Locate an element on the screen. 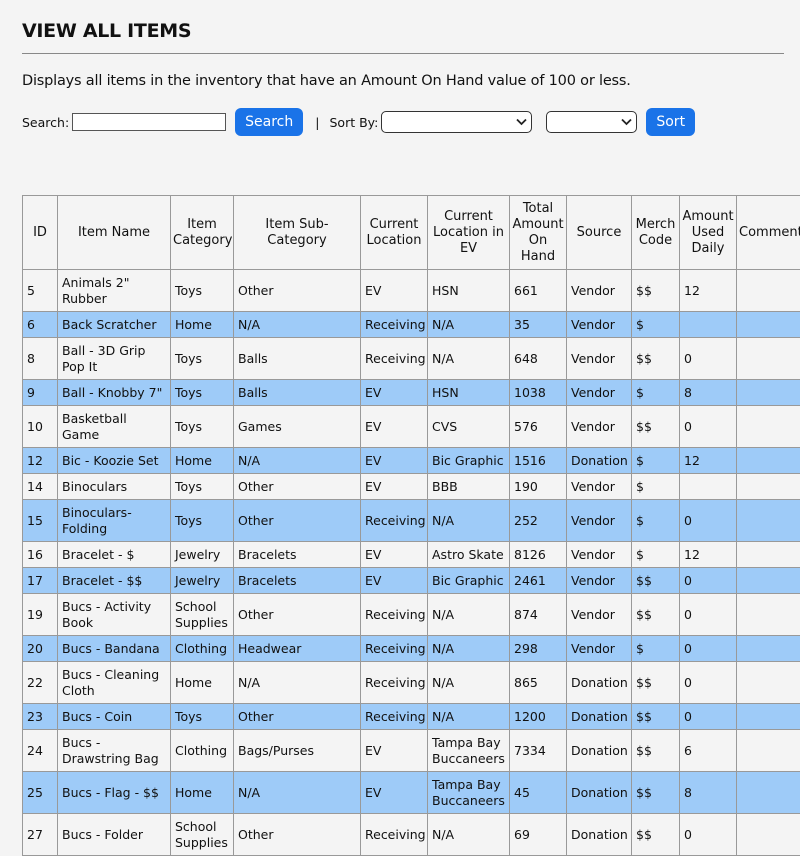  page-title: VIEW ALL ITEMS is located at coordinates (106, 31).